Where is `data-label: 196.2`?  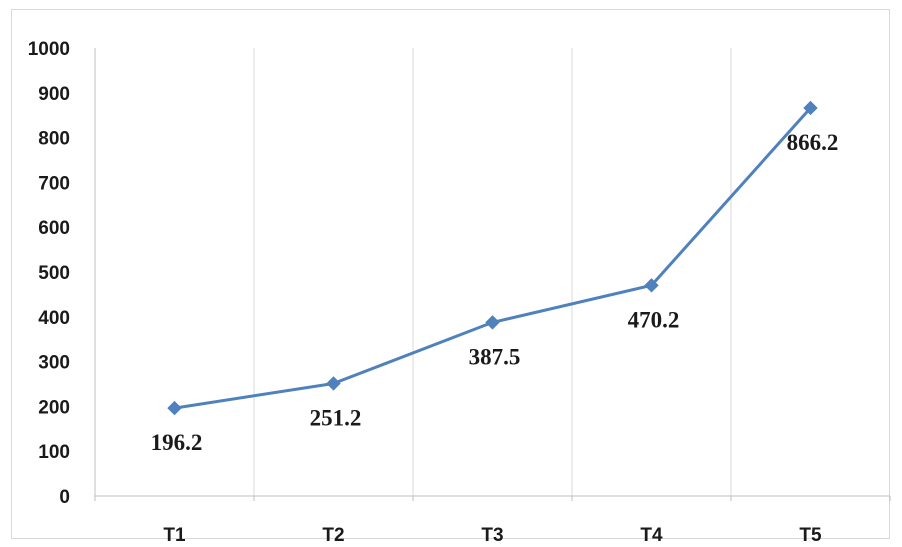 data-label: 196.2 is located at coordinates (177, 442).